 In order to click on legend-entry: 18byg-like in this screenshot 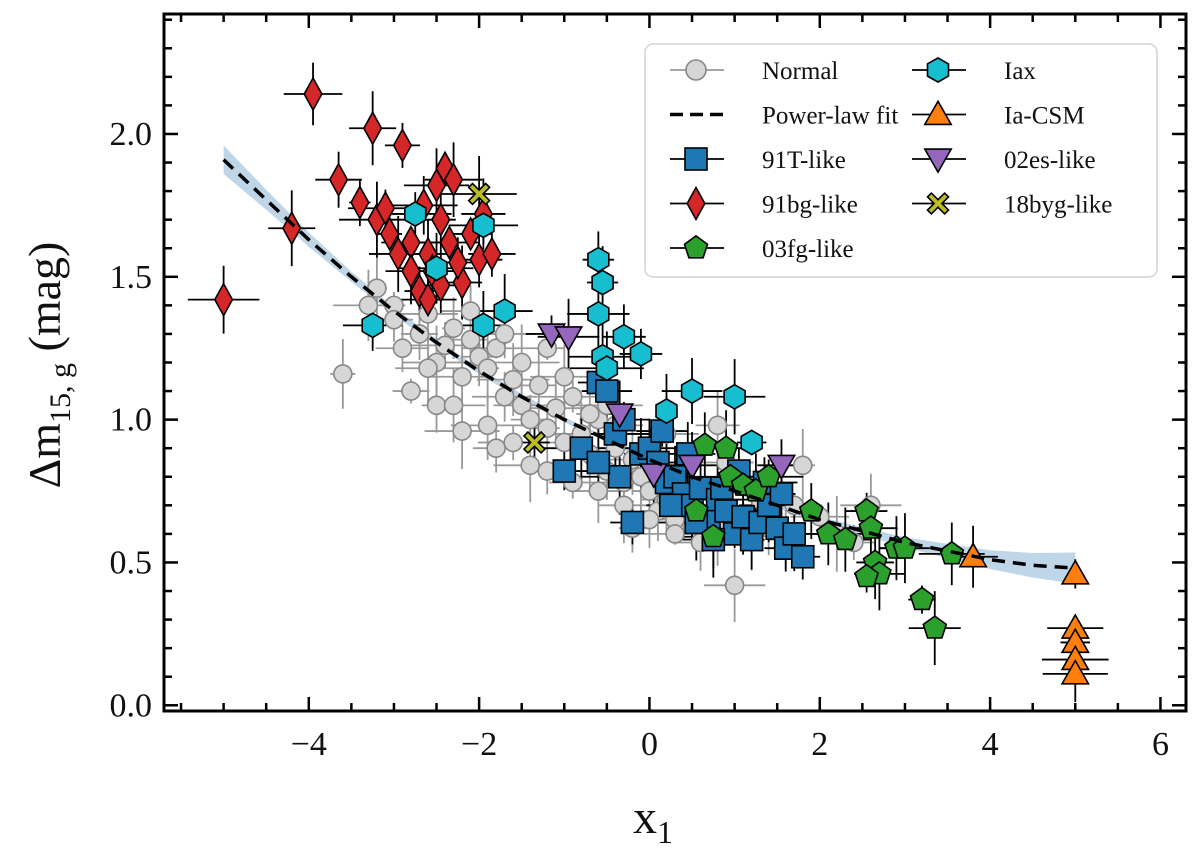, I will do `click(1012, 205)`.